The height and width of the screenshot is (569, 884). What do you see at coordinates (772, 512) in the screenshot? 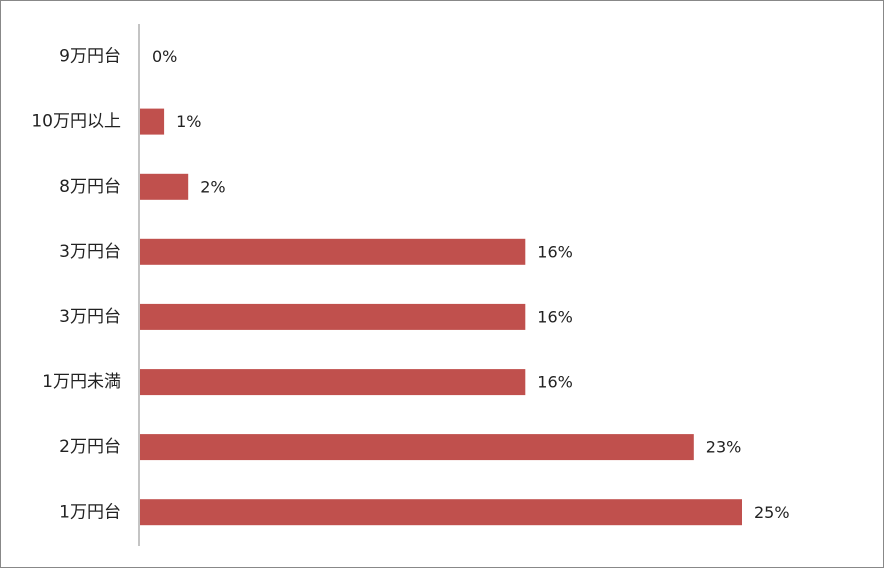
I see `data-label: 25%` at bounding box center [772, 512].